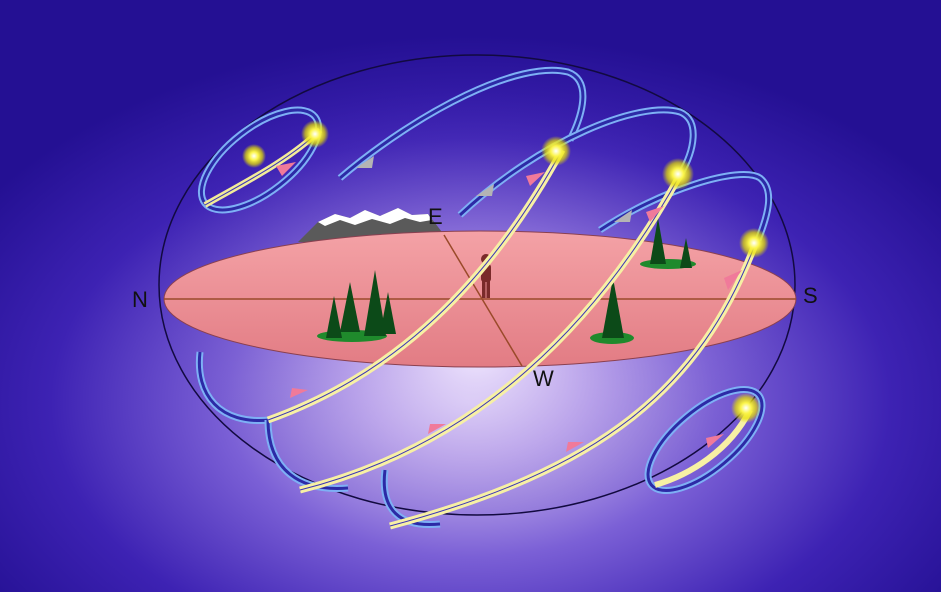 Image resolution: width=941 pixels, height=592 pixels. I want to click on label-east: E, so click(435, 216).